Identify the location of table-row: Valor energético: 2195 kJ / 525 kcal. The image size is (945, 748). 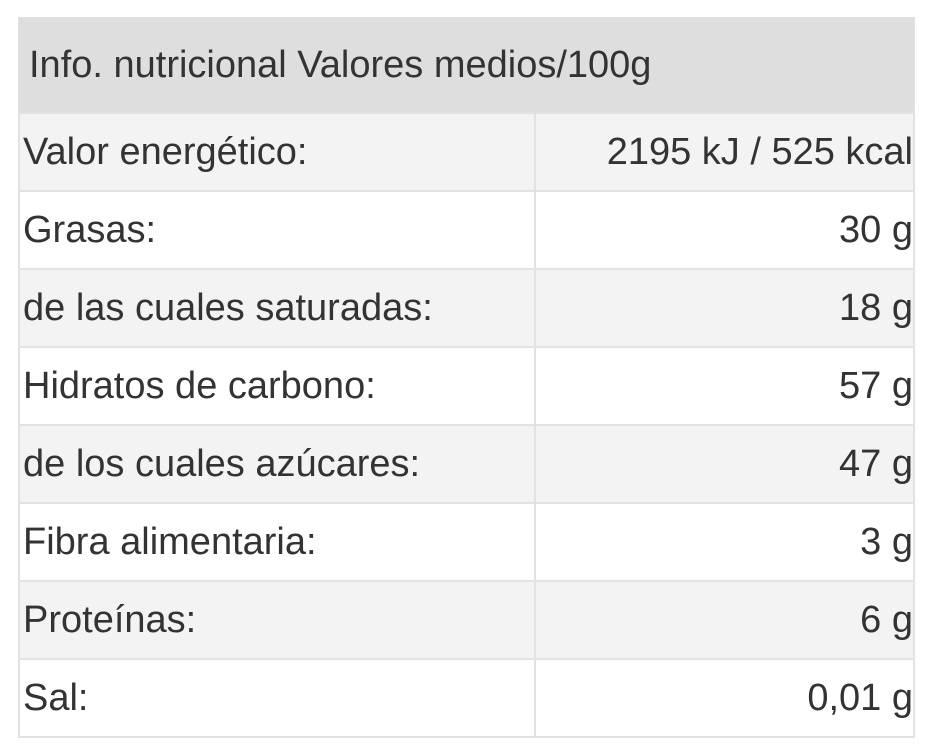
(466, 152).